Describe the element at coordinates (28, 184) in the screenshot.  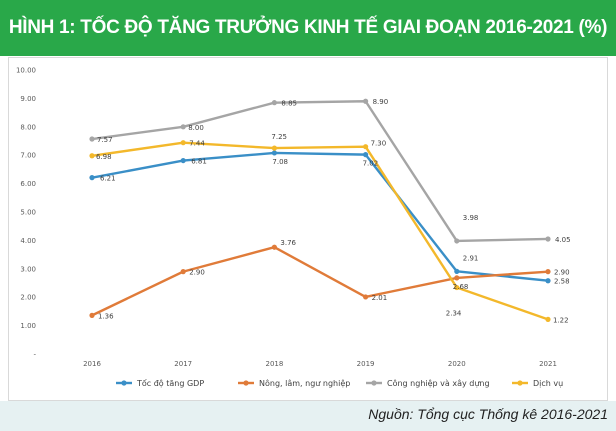
I see `y-tick-label: 6.00` at that location.